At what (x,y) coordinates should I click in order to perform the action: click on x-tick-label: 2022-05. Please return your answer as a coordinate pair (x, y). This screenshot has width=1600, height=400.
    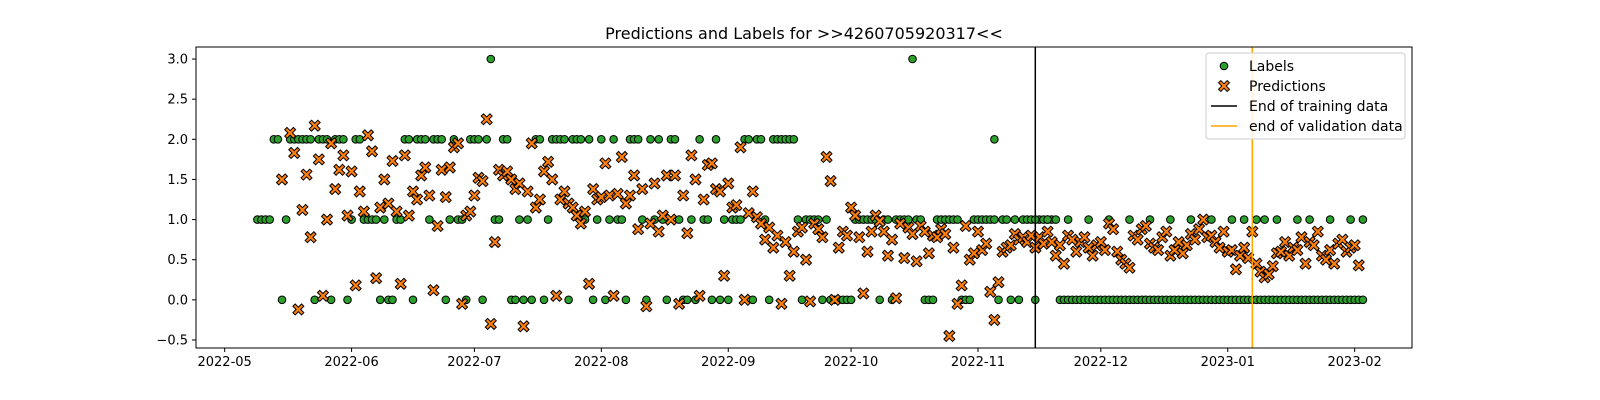
    Looking at the image, I should click on (224, 362).